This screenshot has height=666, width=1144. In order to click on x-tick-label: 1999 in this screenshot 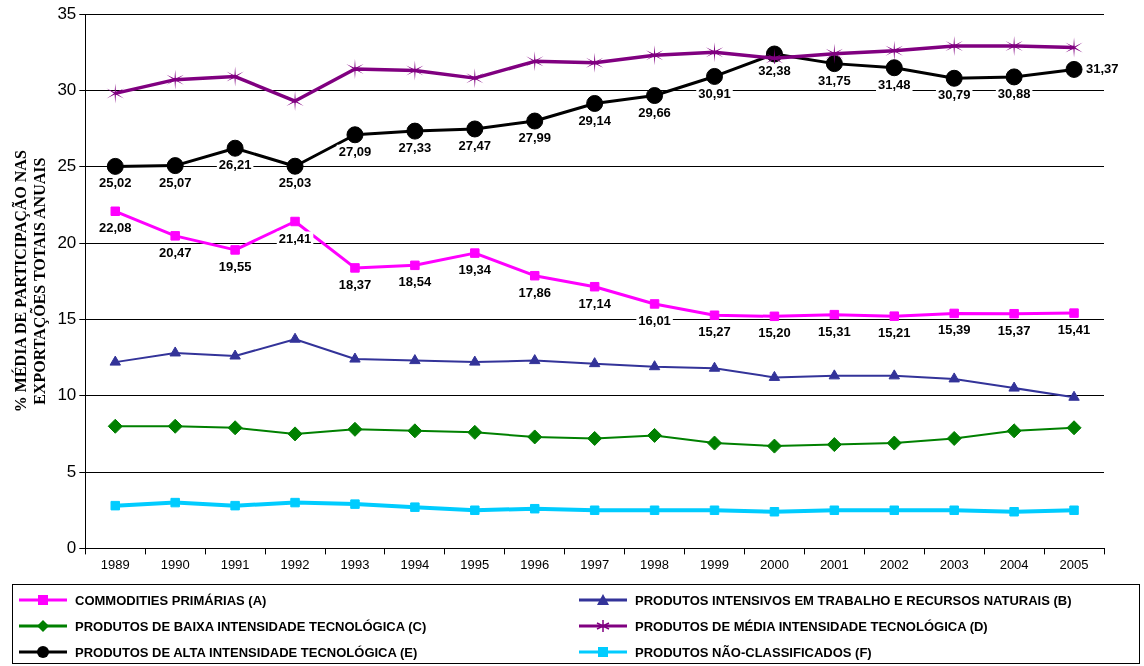, I will do `click(714, 564)`.